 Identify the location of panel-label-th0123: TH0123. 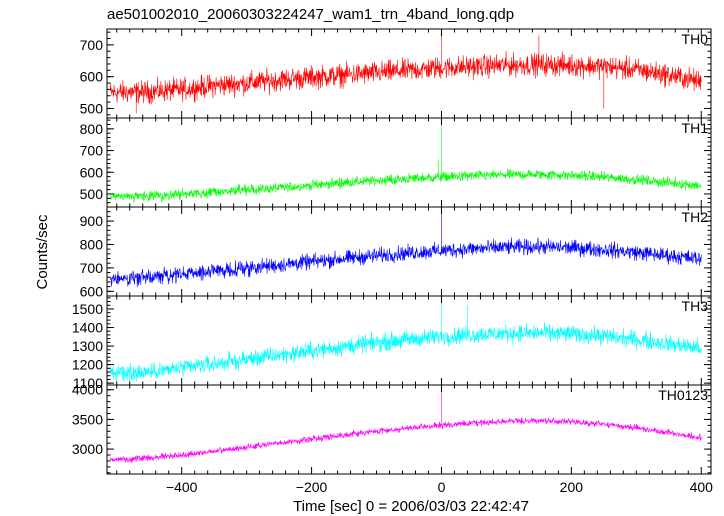
(683, 395).